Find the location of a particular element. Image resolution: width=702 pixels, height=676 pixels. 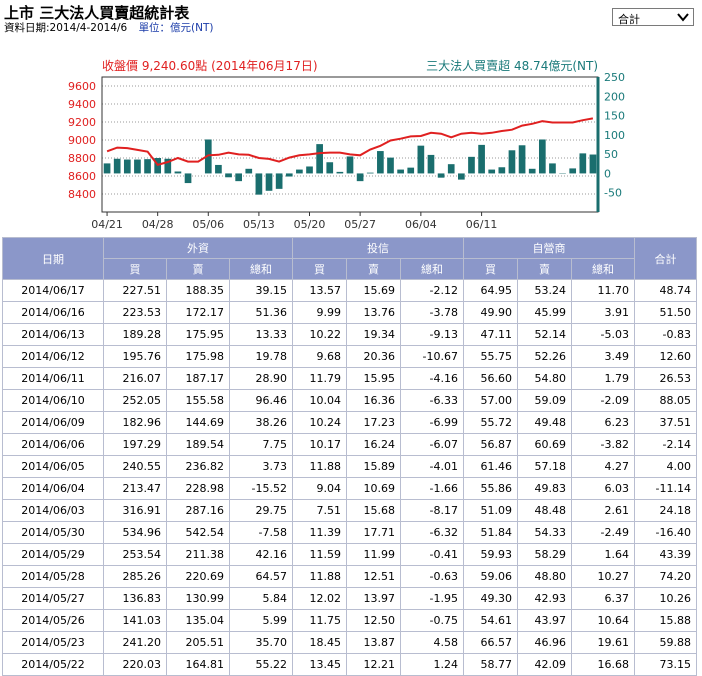

value-cell: 11.59 is located at coordinates (320, 555).